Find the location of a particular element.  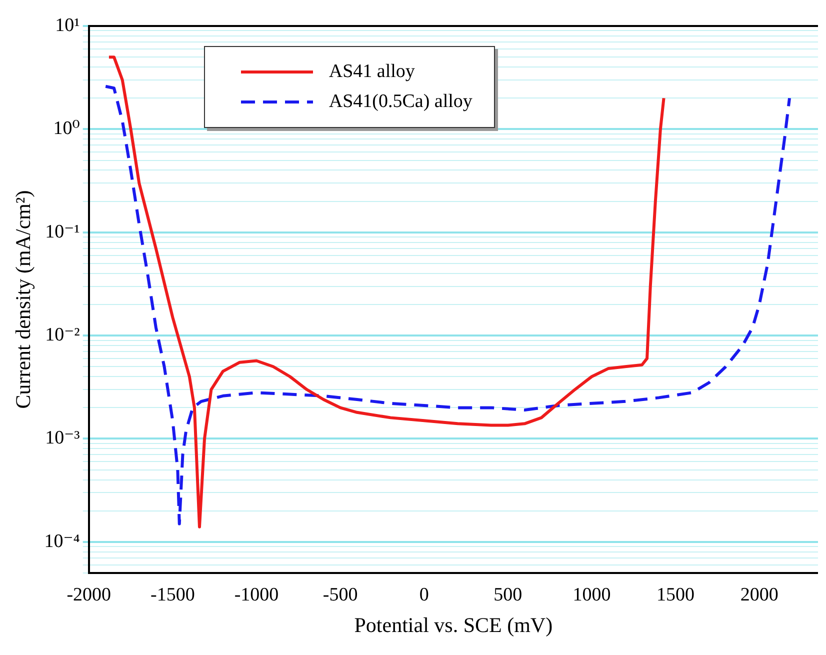

x-tick-label: 1500 is located at coordinates (675, 595).